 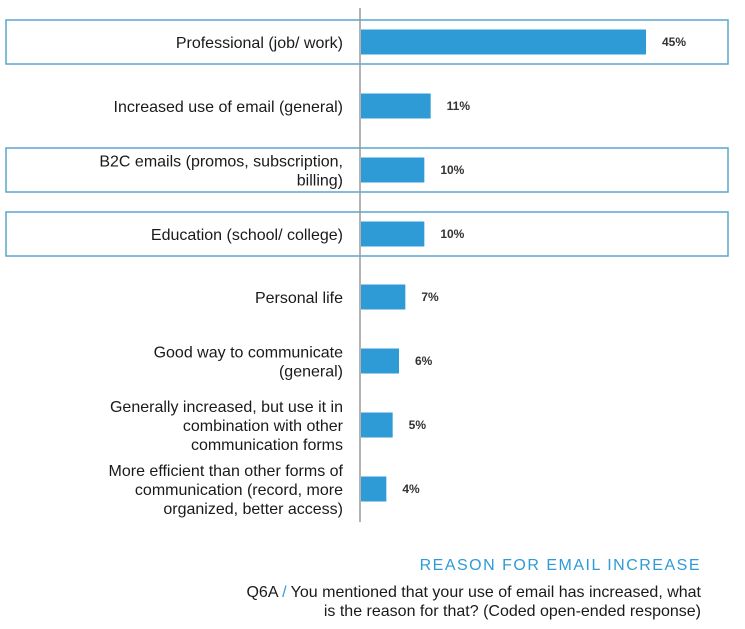 I want to click on category-label: Increased use of email (general), so click(x=228, y=107).